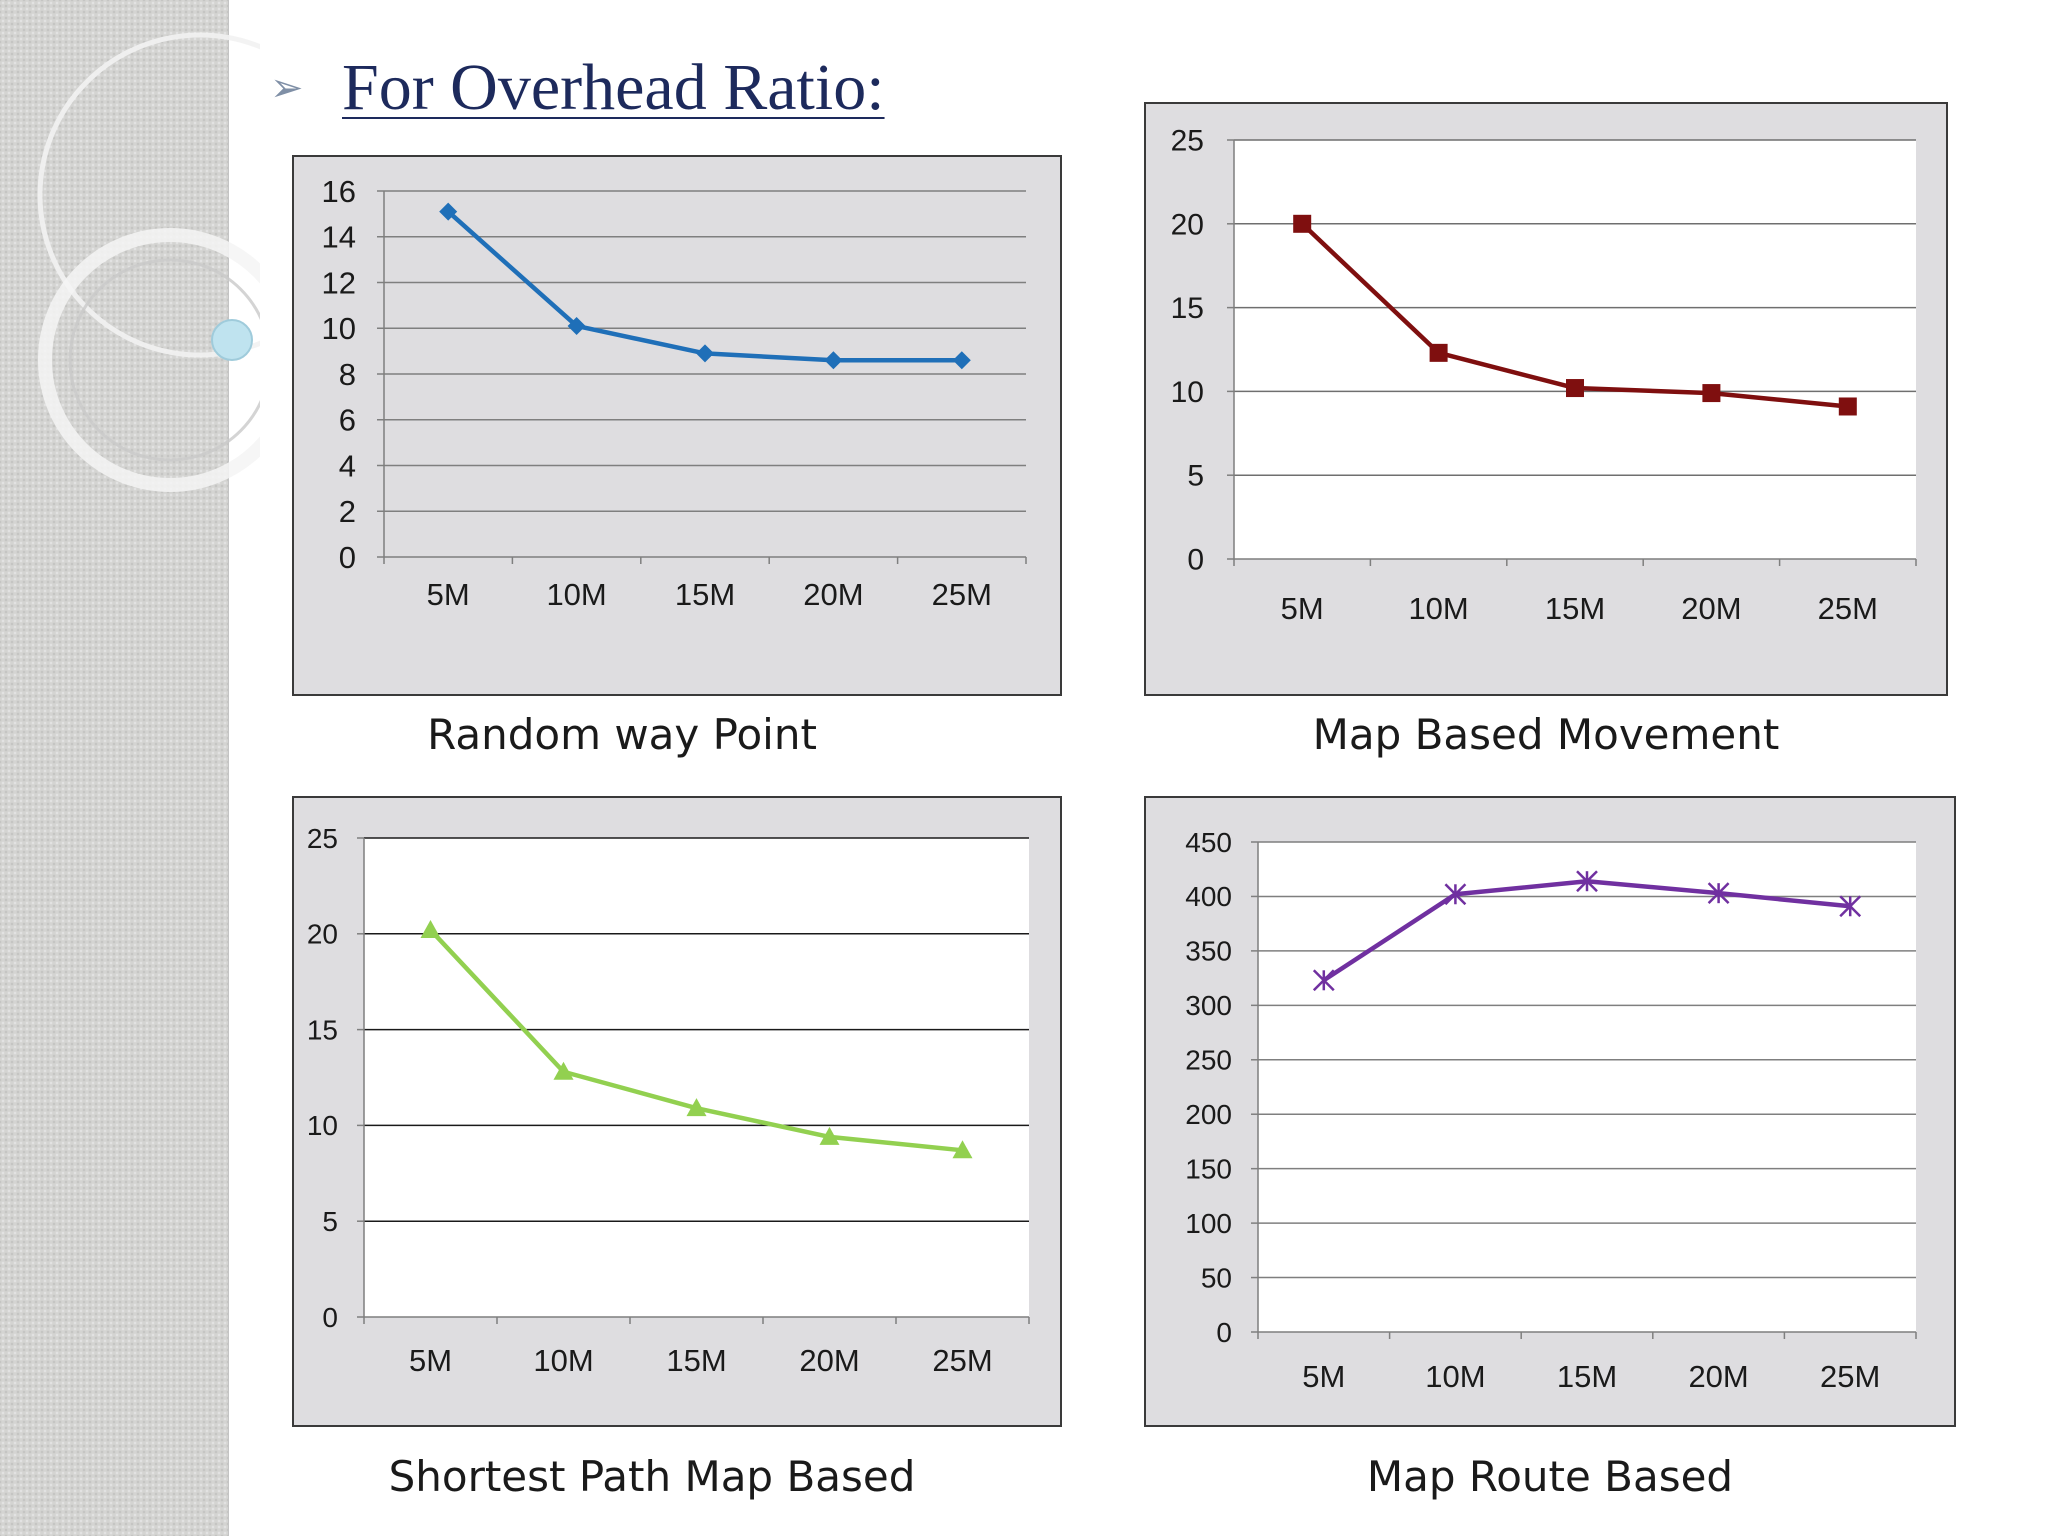 Image resolution: width=2048 pixels, height=1536 pixels. I want to click on caption-map-route-based: Map Route Based, so click(1550, 1476).